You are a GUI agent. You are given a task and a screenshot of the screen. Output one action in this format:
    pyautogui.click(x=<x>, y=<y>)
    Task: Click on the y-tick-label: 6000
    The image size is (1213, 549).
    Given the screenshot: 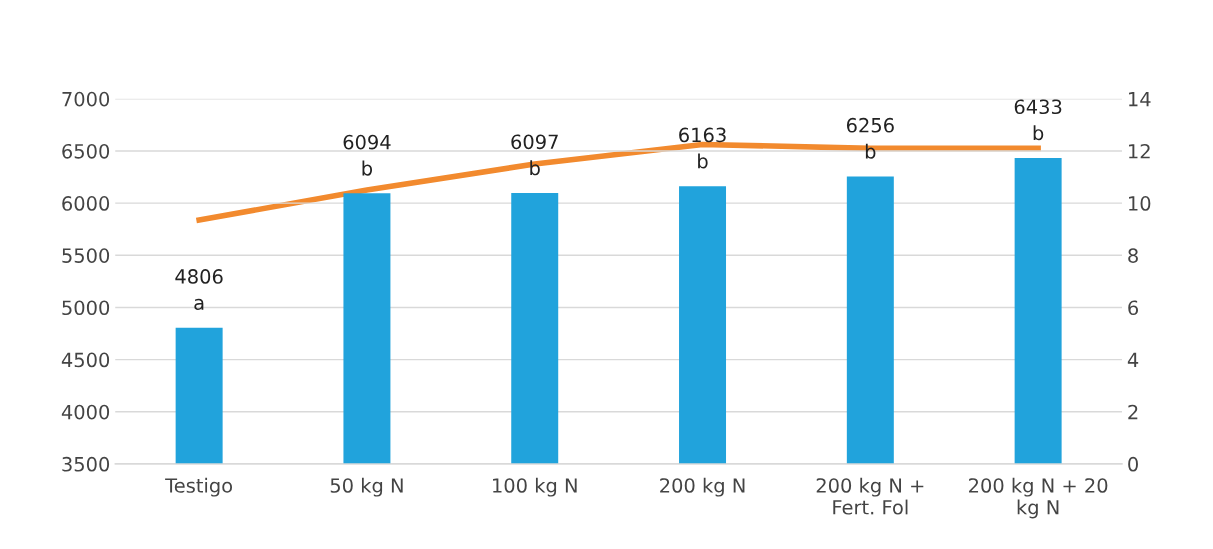 What is the action you would take?
    pyautogui.click(x=86, y=203)
    